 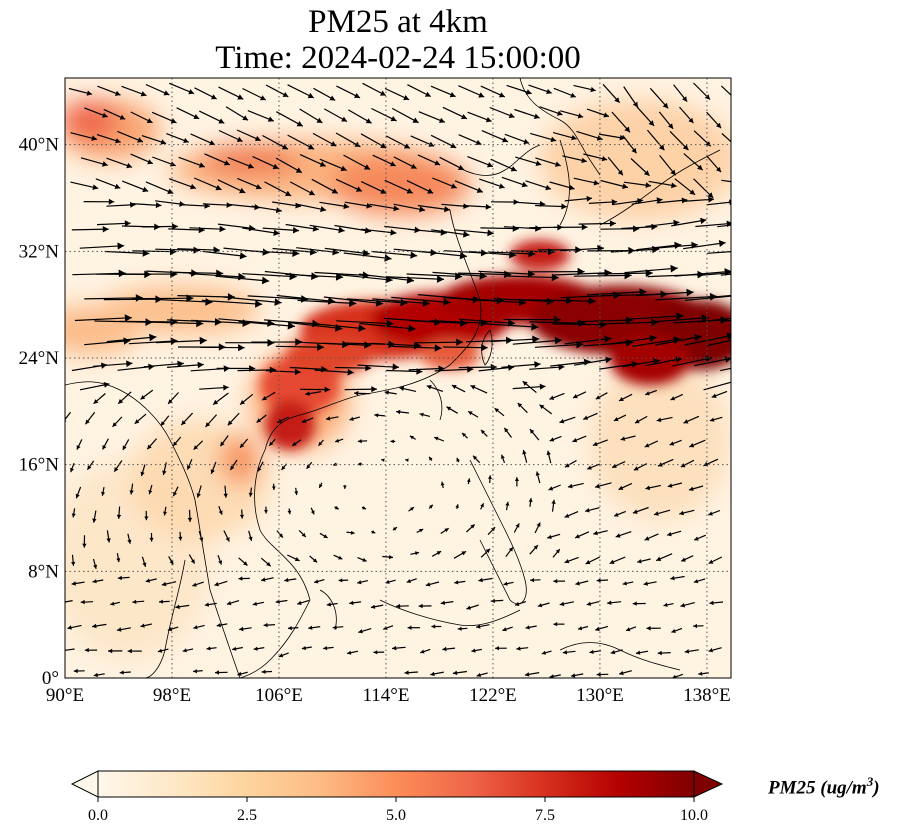 What do you see at coordinates (172, 695) in the screenshot?
I see `x-tick-label: 98°E` at bounding box center [172, 695].